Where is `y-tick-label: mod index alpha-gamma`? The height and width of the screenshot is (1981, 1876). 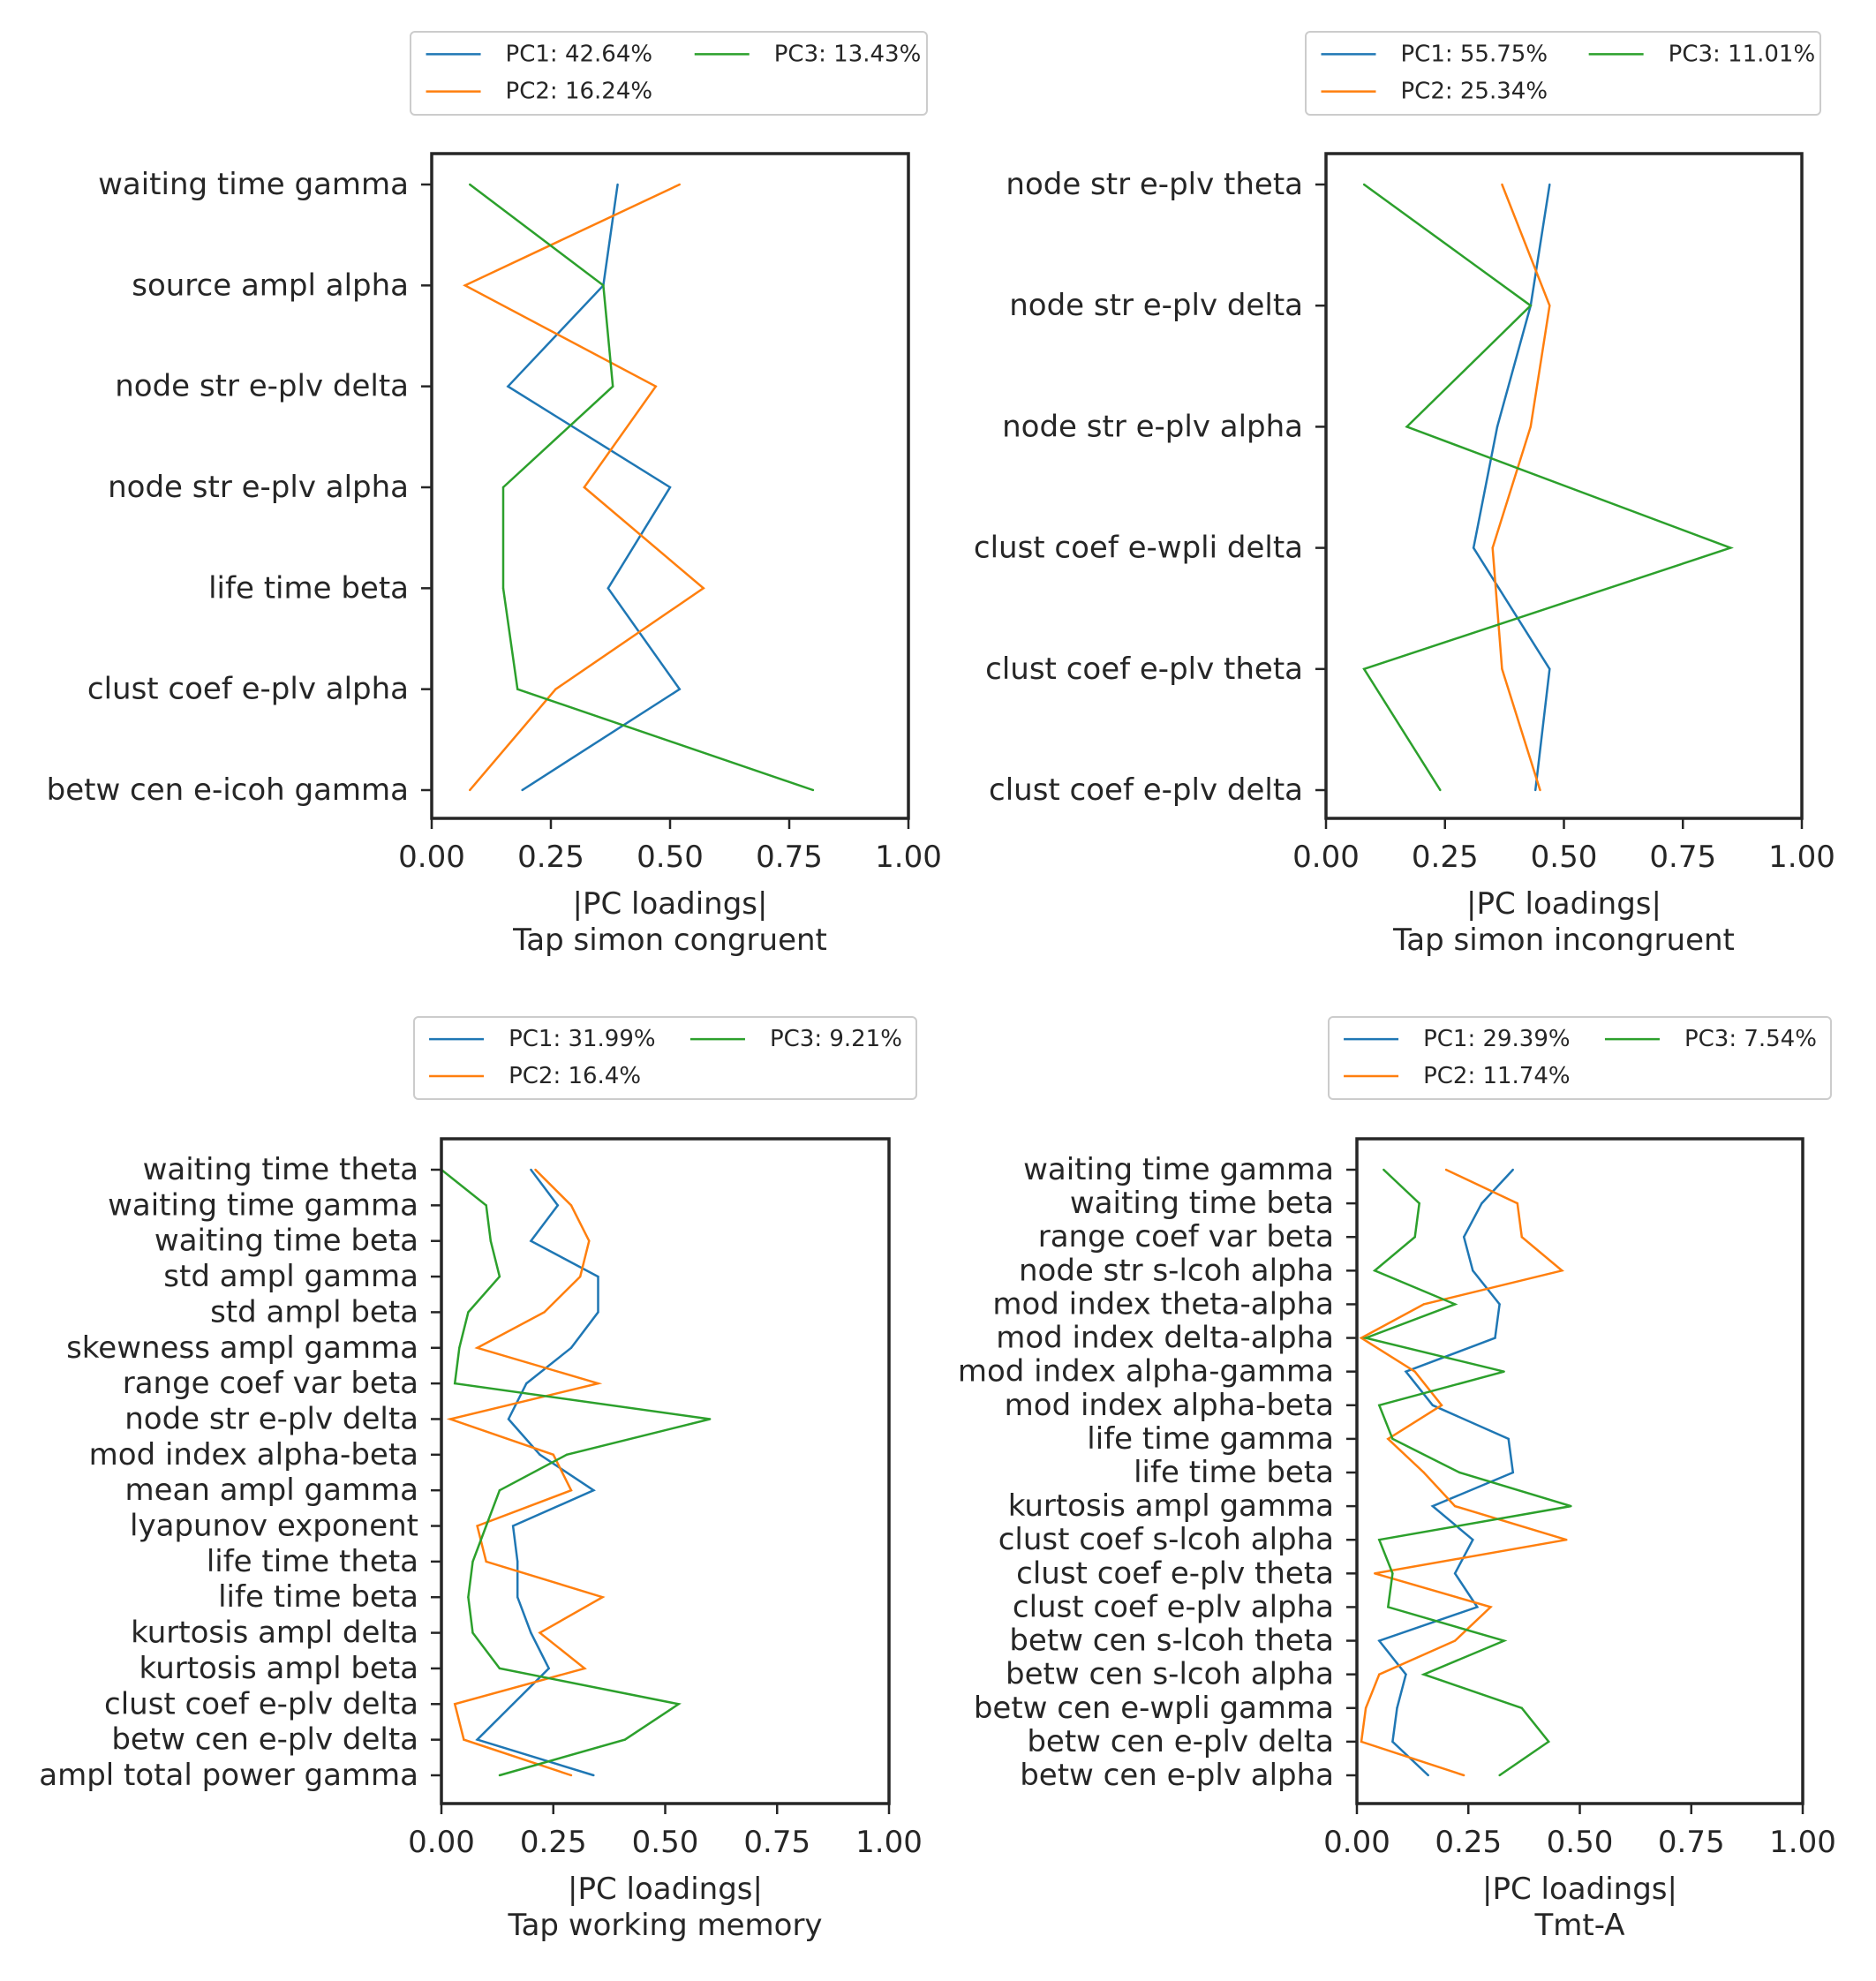 y-tick-label: mod index alpha-gamma is located at coordinates (1146, 1372).